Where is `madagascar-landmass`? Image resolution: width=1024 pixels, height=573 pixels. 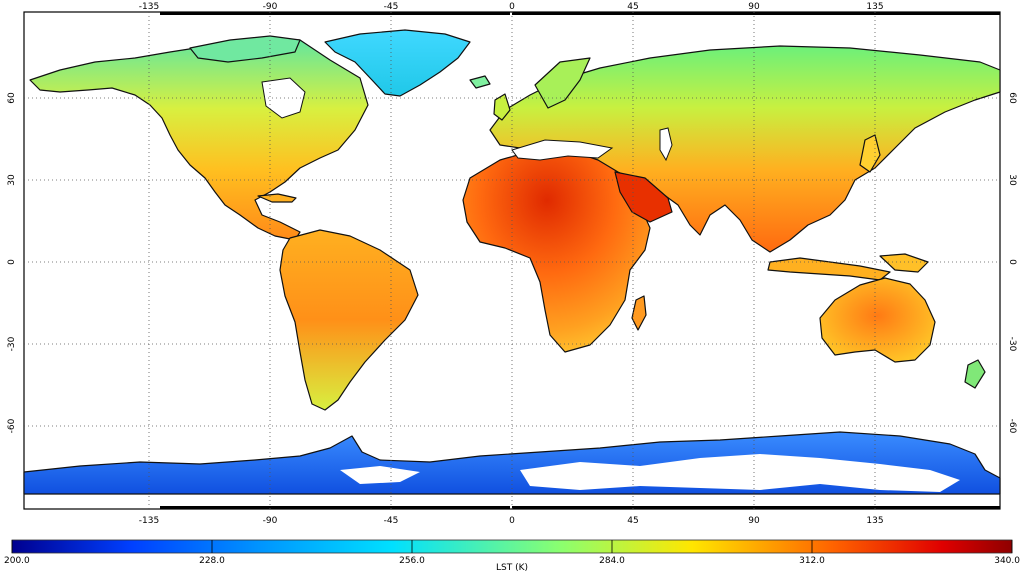
madagascar-landmass is located at coordinates (639, 313).